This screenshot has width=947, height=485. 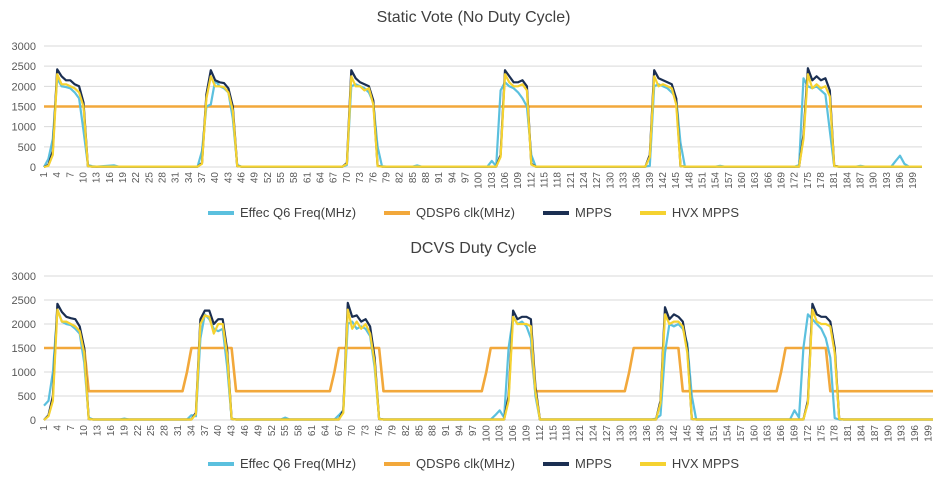 I want to click on x-tick-label: 64, so click(x=325, y=431).